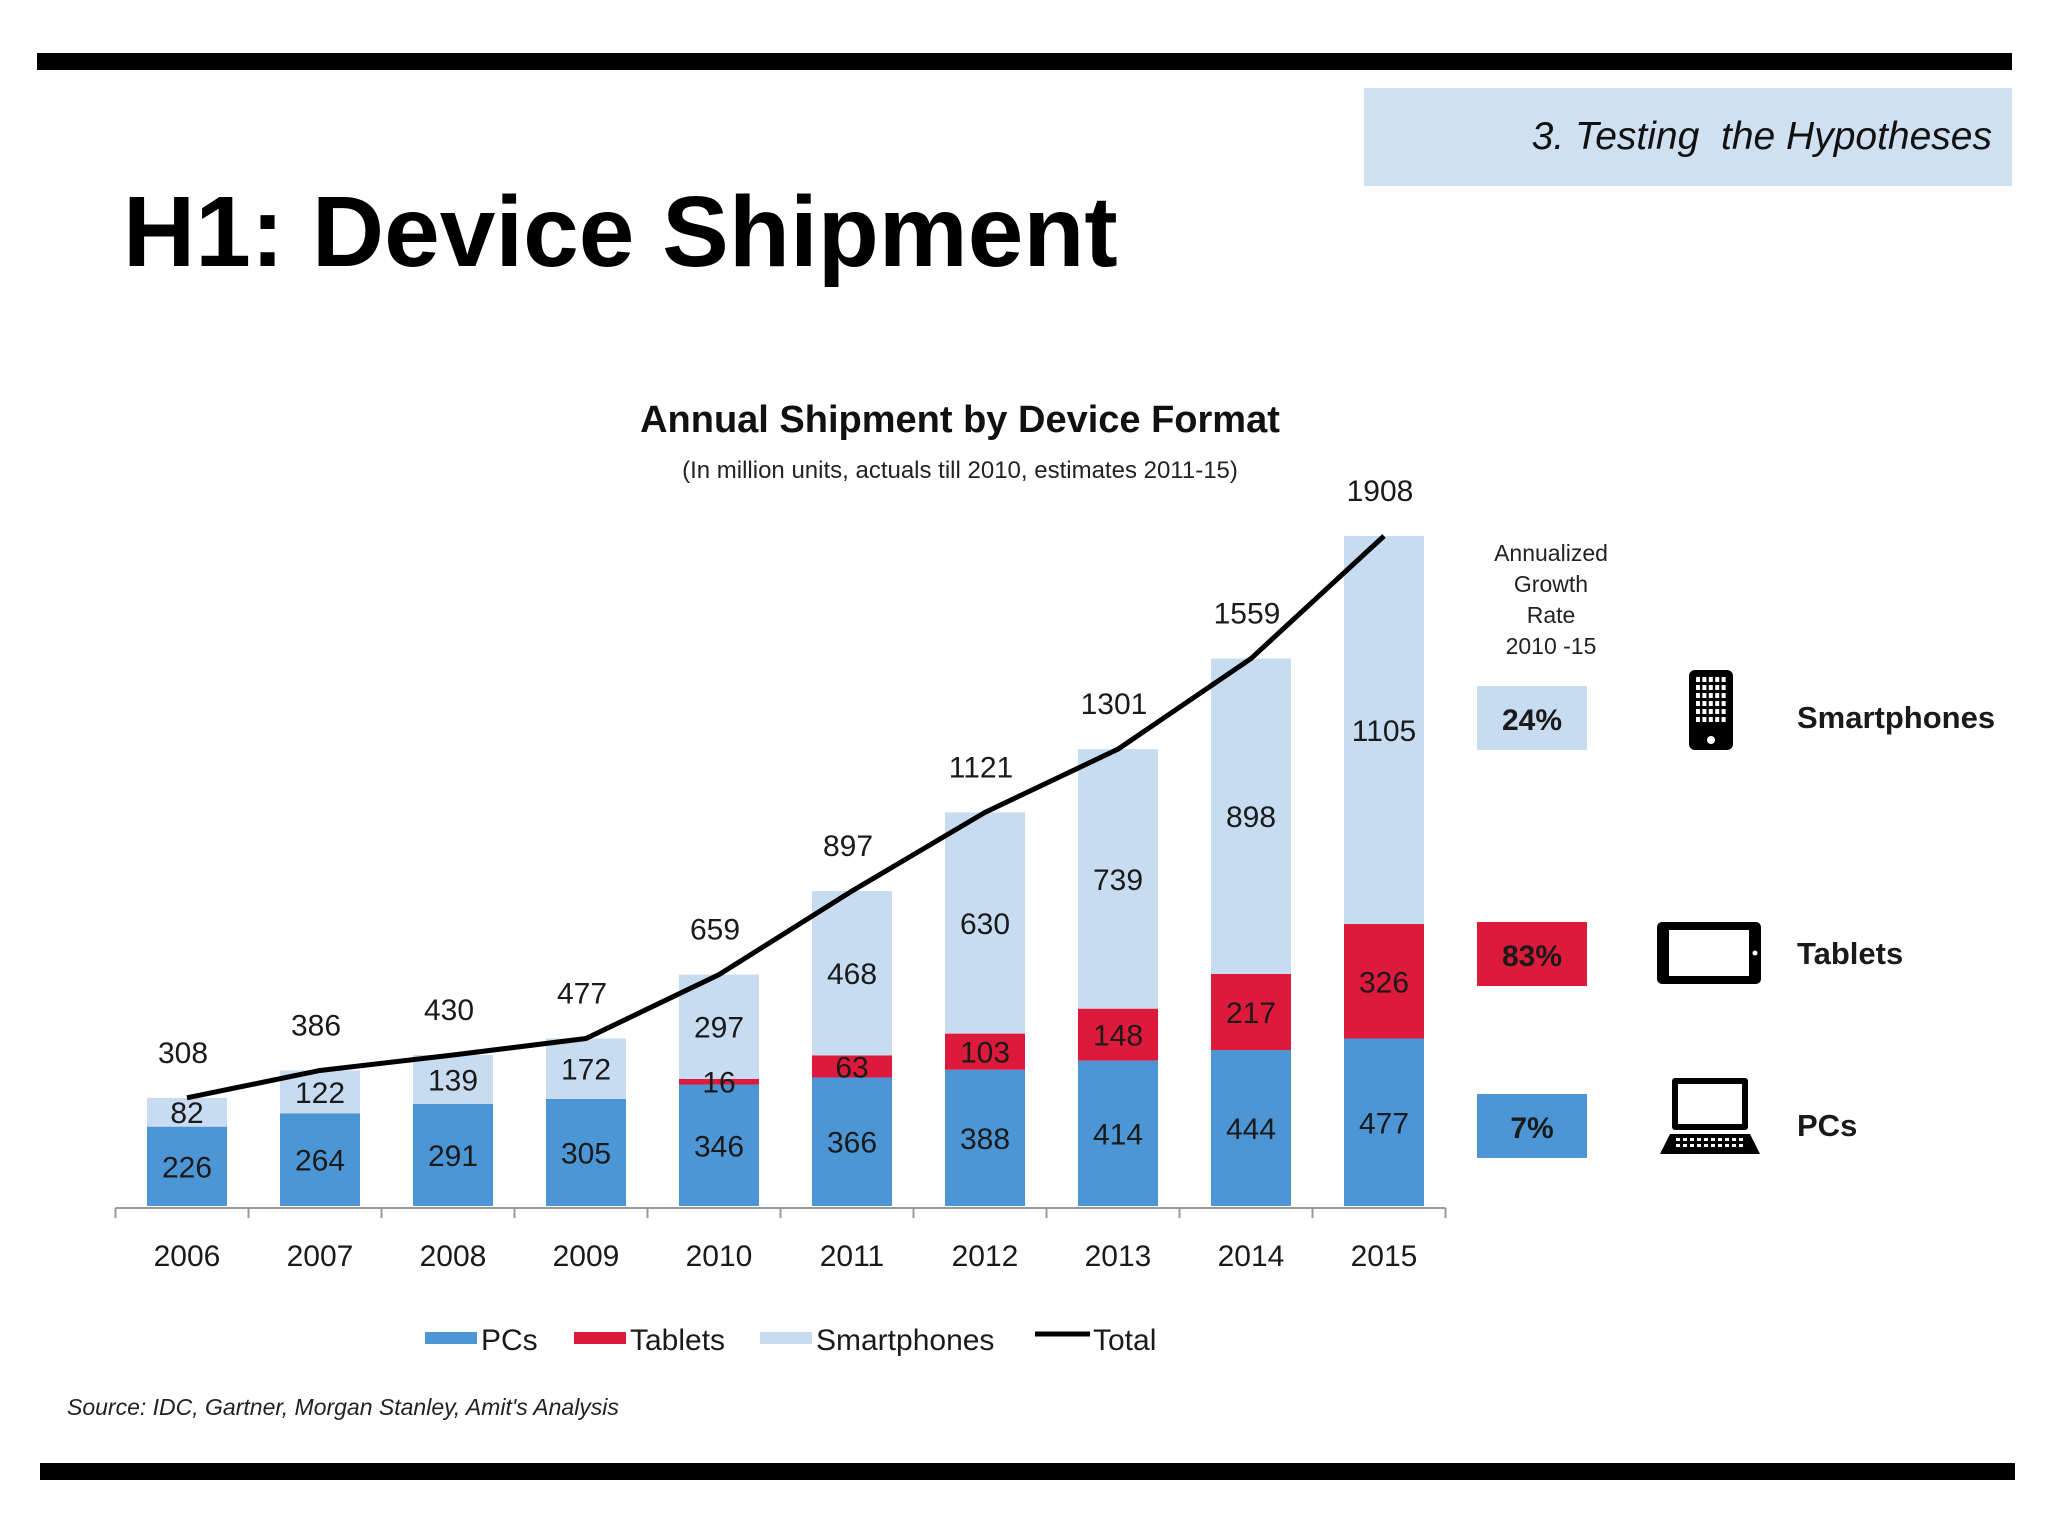 This screenshot has width=2048, height=1536. I want to click on bar-label-smartphones: 297, so click(719, 1028).